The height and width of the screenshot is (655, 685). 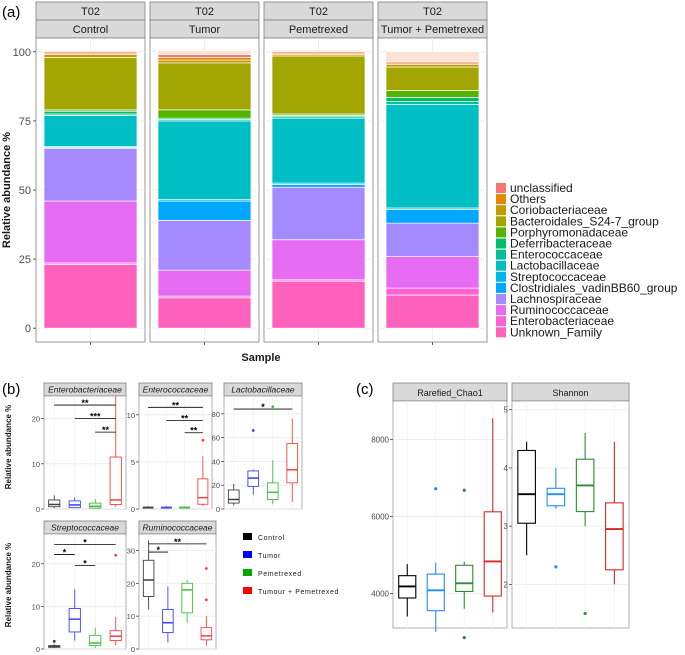 What do you see at coordinates (216, 438) in the screenshot?
I see `y-tick-label: 60` at bounding box center [216, 438].